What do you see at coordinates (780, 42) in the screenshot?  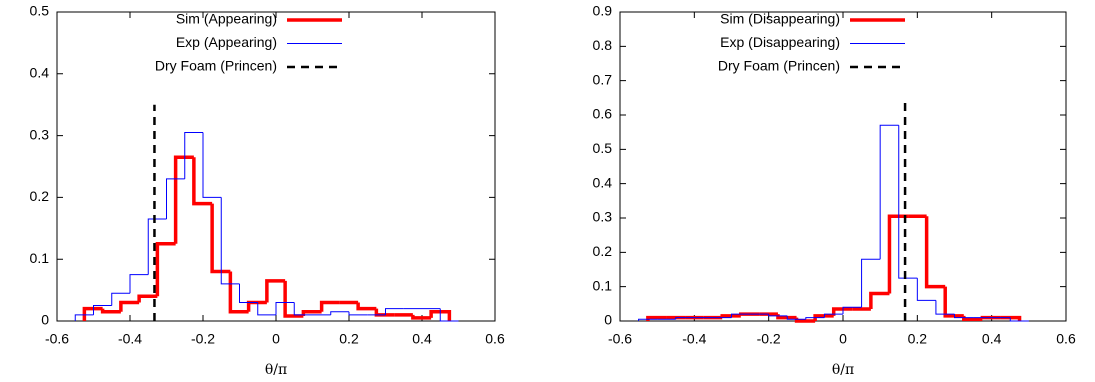 I see `legend-label: Exp (Disappearing)` at bounding box center [780, 42].